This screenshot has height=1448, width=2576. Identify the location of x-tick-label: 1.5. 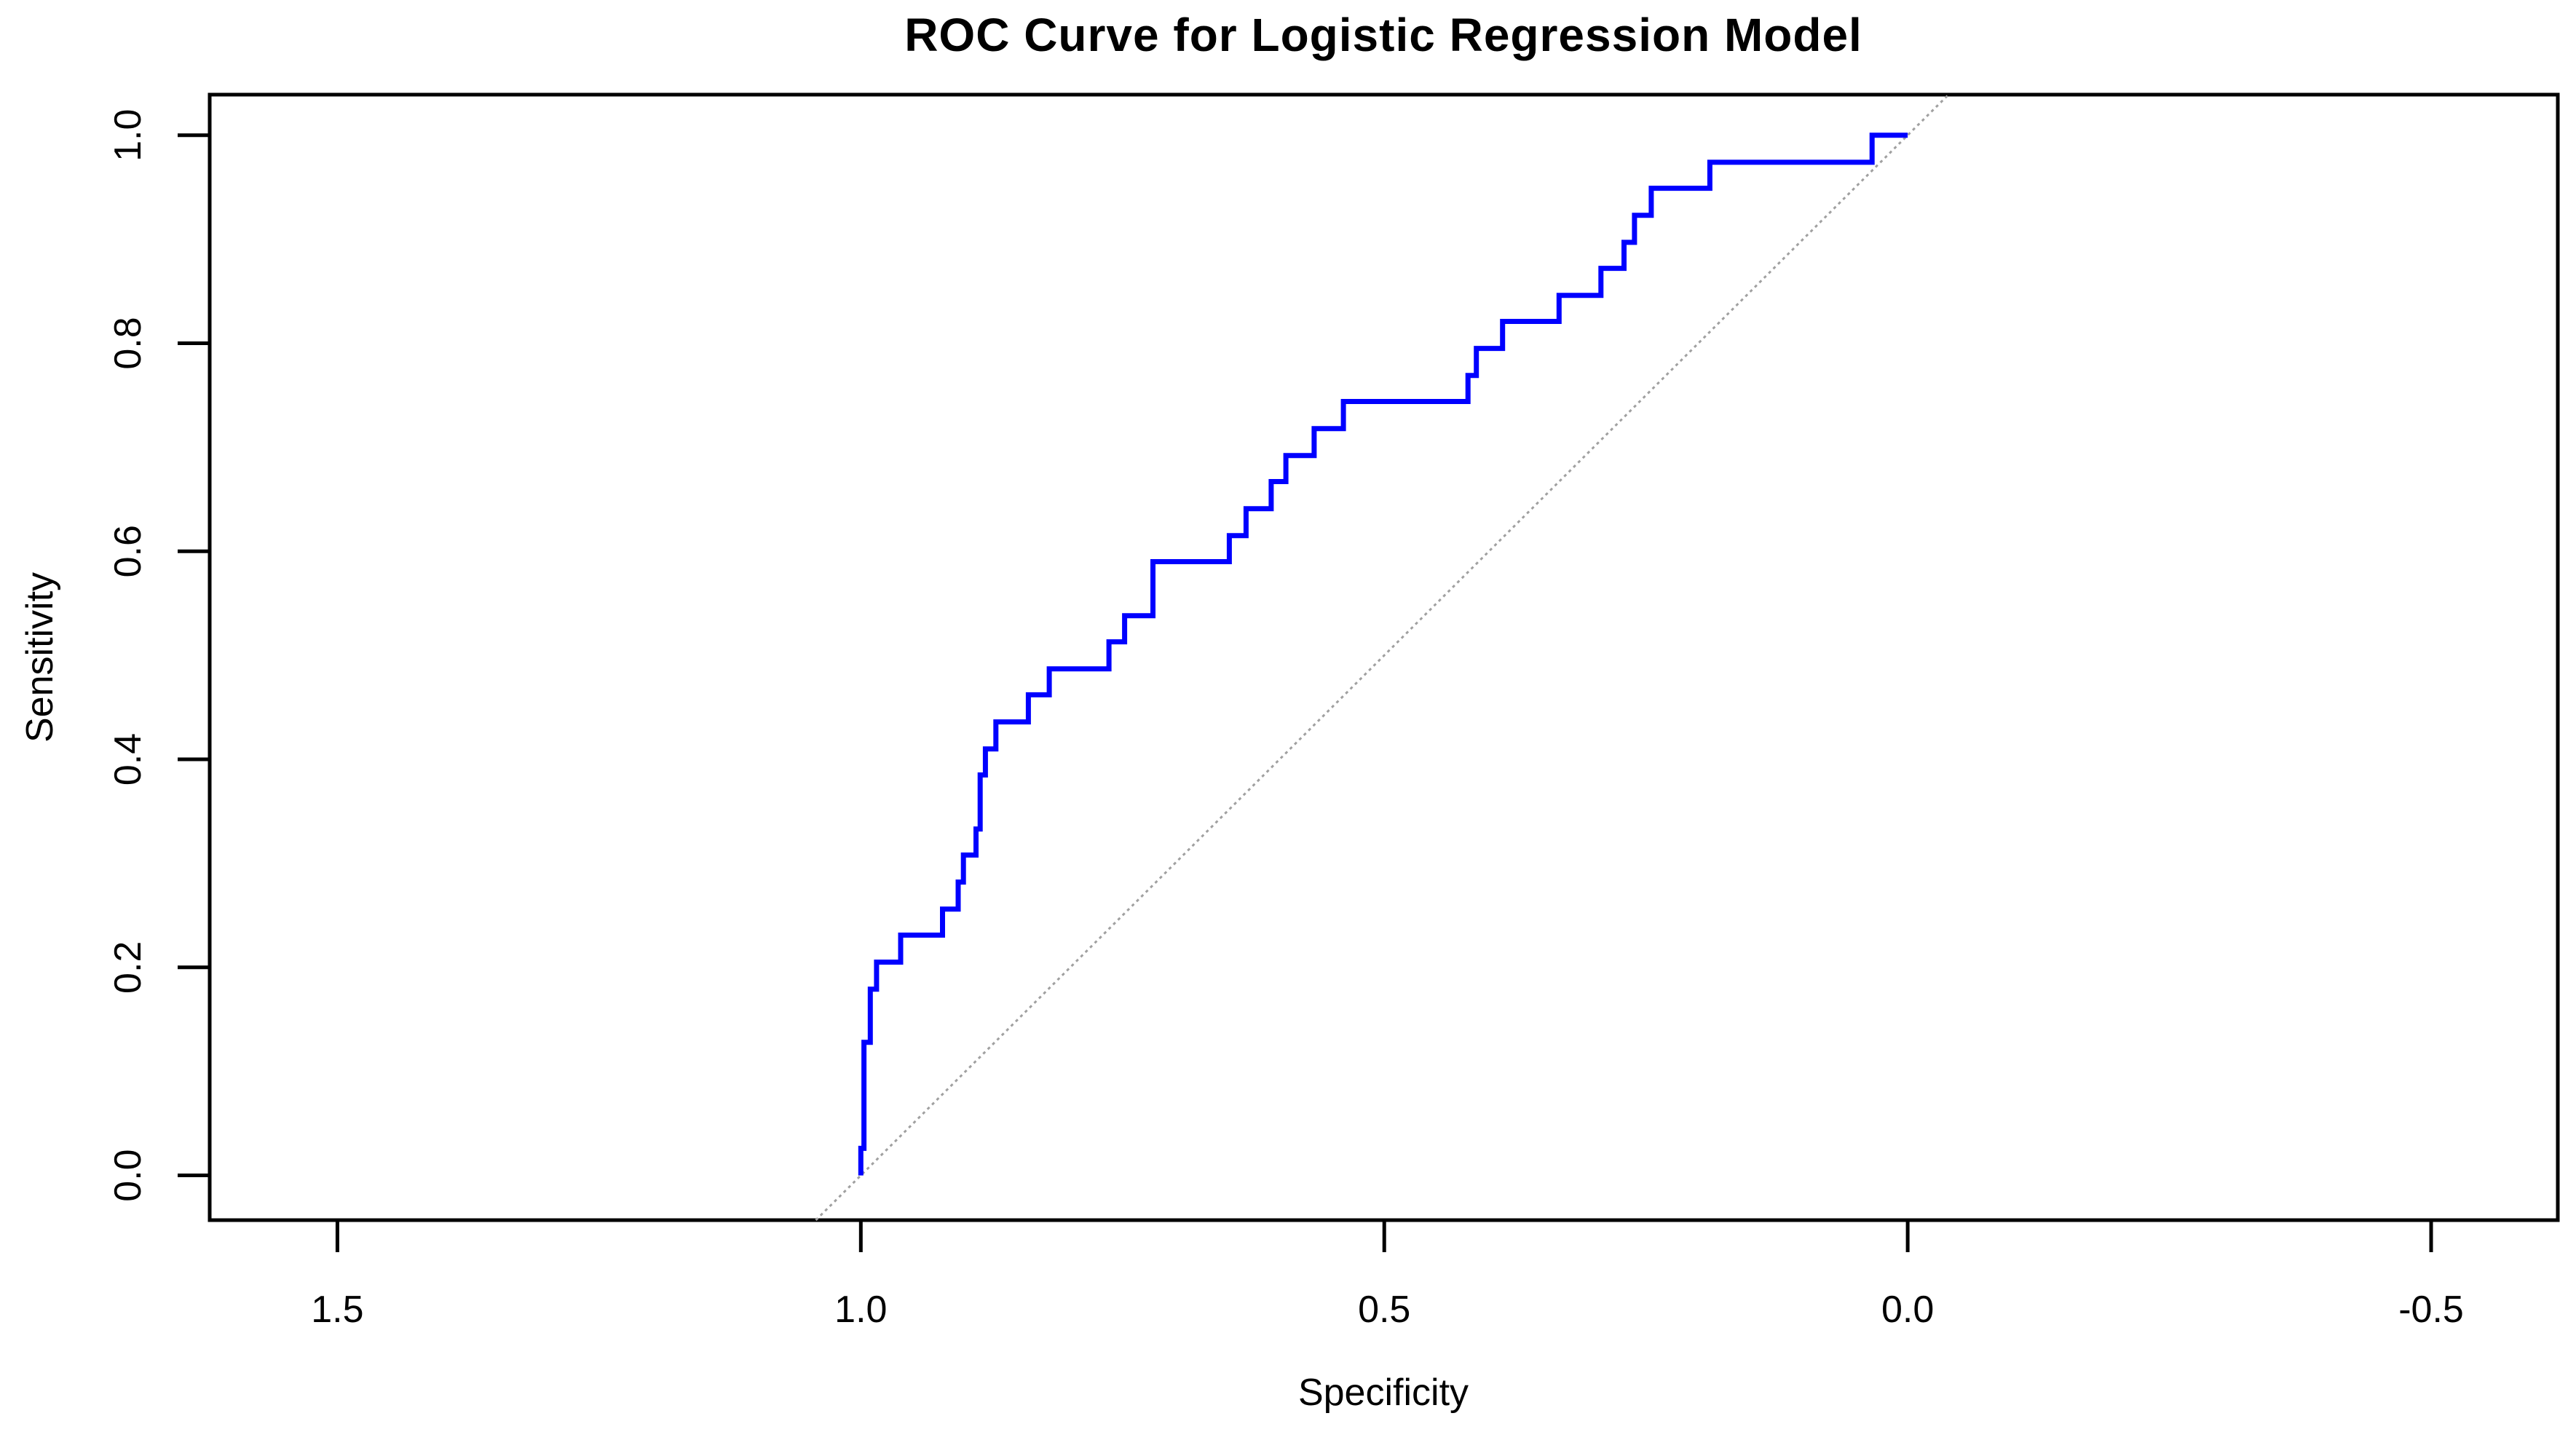
(337, 1310).